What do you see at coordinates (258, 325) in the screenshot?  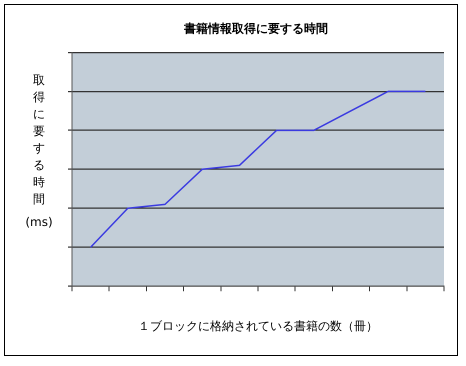 I see `x-axis-title: １ブロックに格納されている書籍の数（冊）` at bounding box center [258, 325].